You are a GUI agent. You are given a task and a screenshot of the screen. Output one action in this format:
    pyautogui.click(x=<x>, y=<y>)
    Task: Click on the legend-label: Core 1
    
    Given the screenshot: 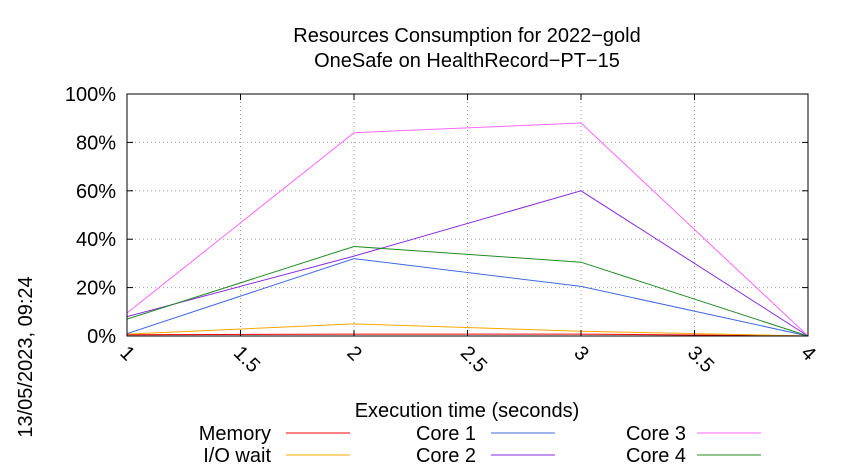 What is the action you would take?
    pyautogui.click(x=446, y=434)
    